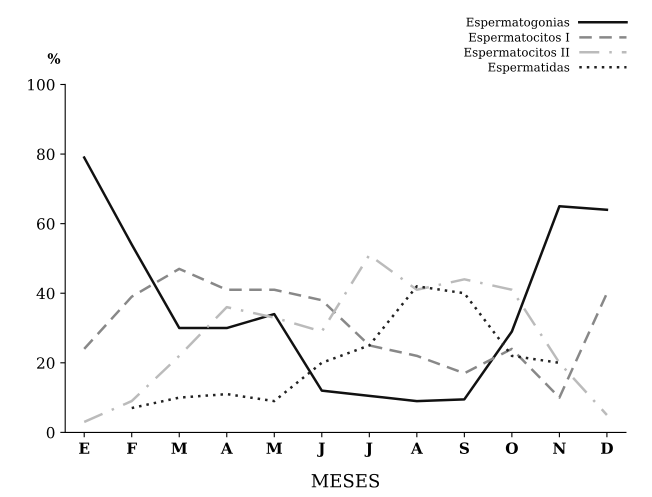 The width and height of the screenshot is (652, 497). I want to click on legend-label: Espermatocitos I, so click(519, 38).